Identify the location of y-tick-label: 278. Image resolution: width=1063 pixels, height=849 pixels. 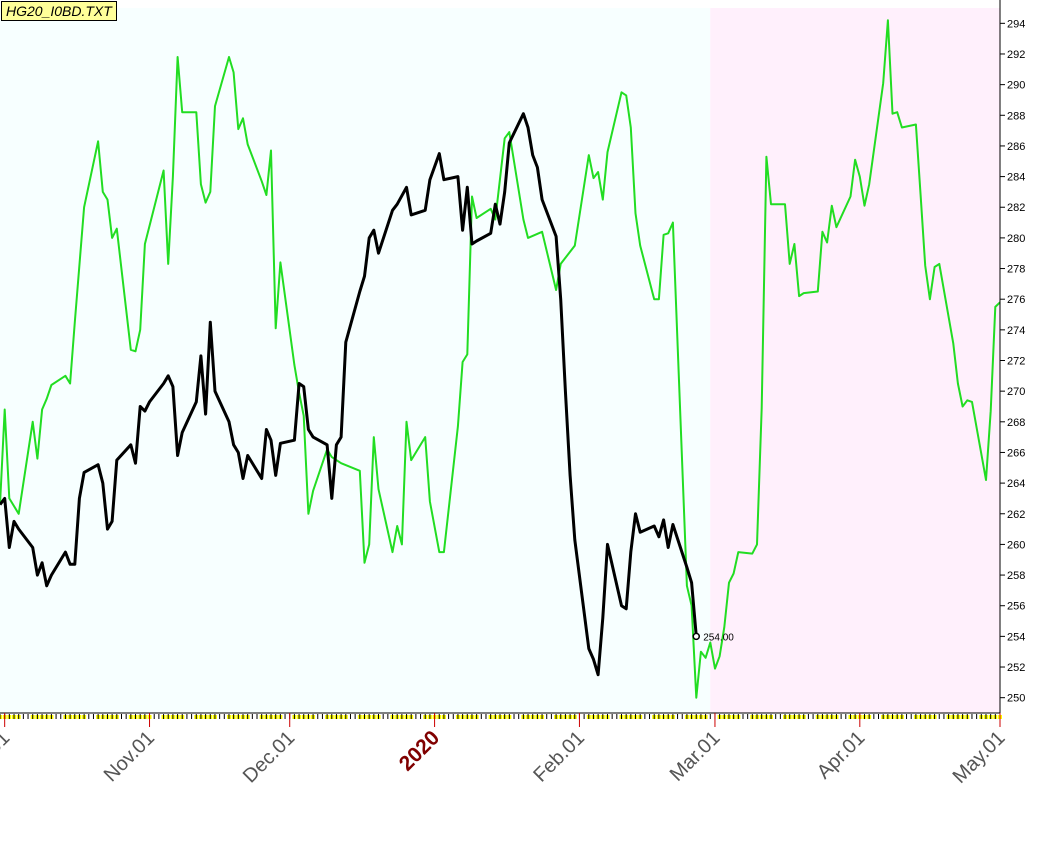
(1016, 270).